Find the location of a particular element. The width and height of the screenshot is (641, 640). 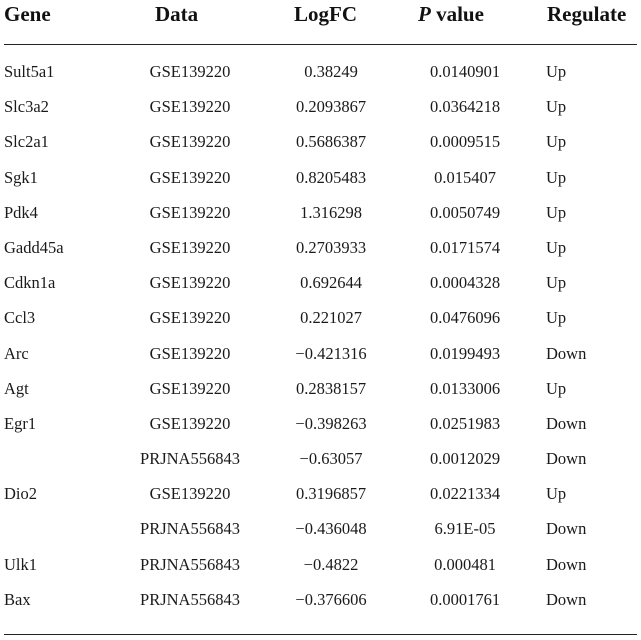

table-row: Arc GSE139220 −0.421316 0.0199493 Down is located at coordinates (320, 361).